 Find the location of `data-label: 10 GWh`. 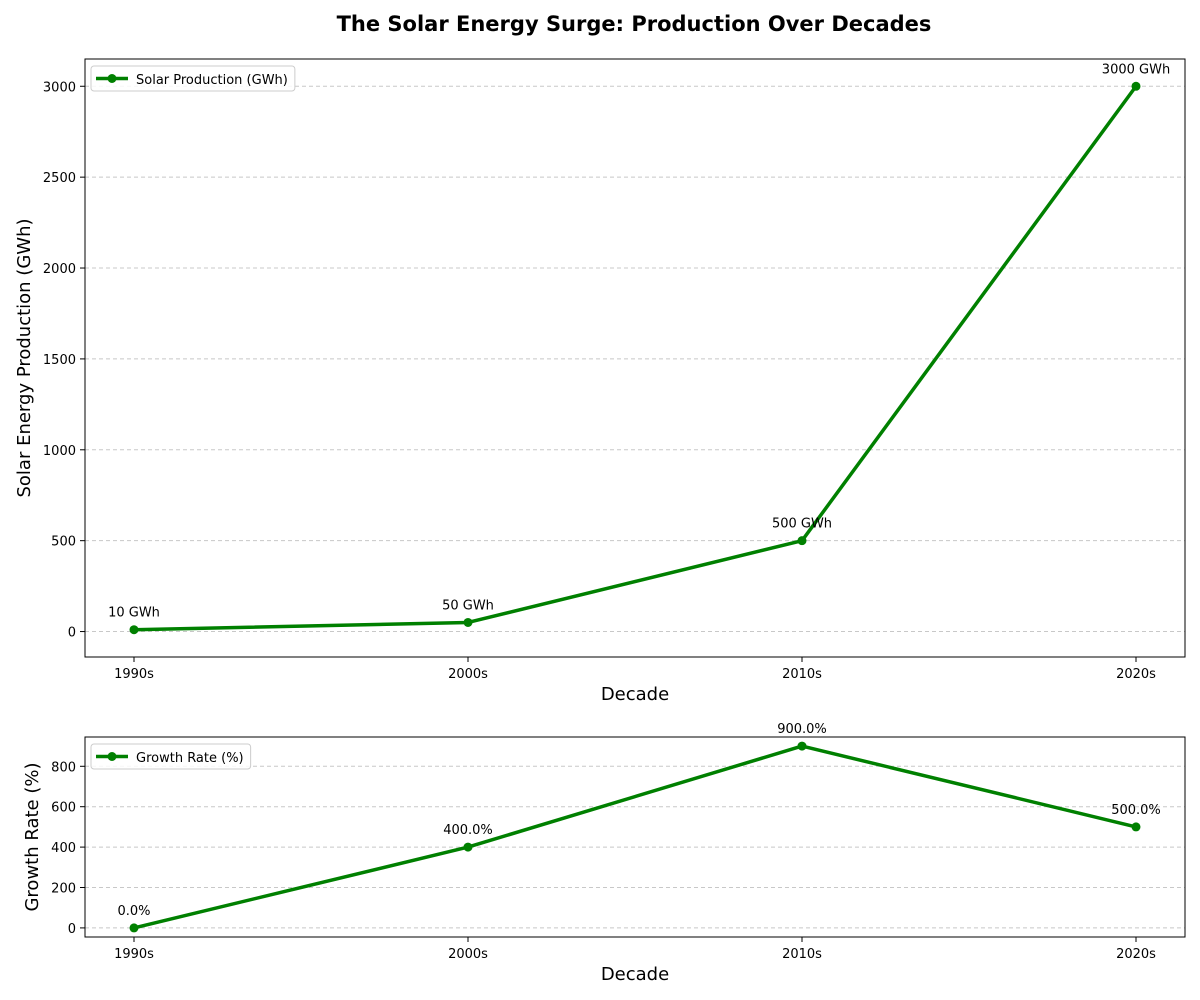

data-label: 10 GWh is located at coordinates (134, 613).